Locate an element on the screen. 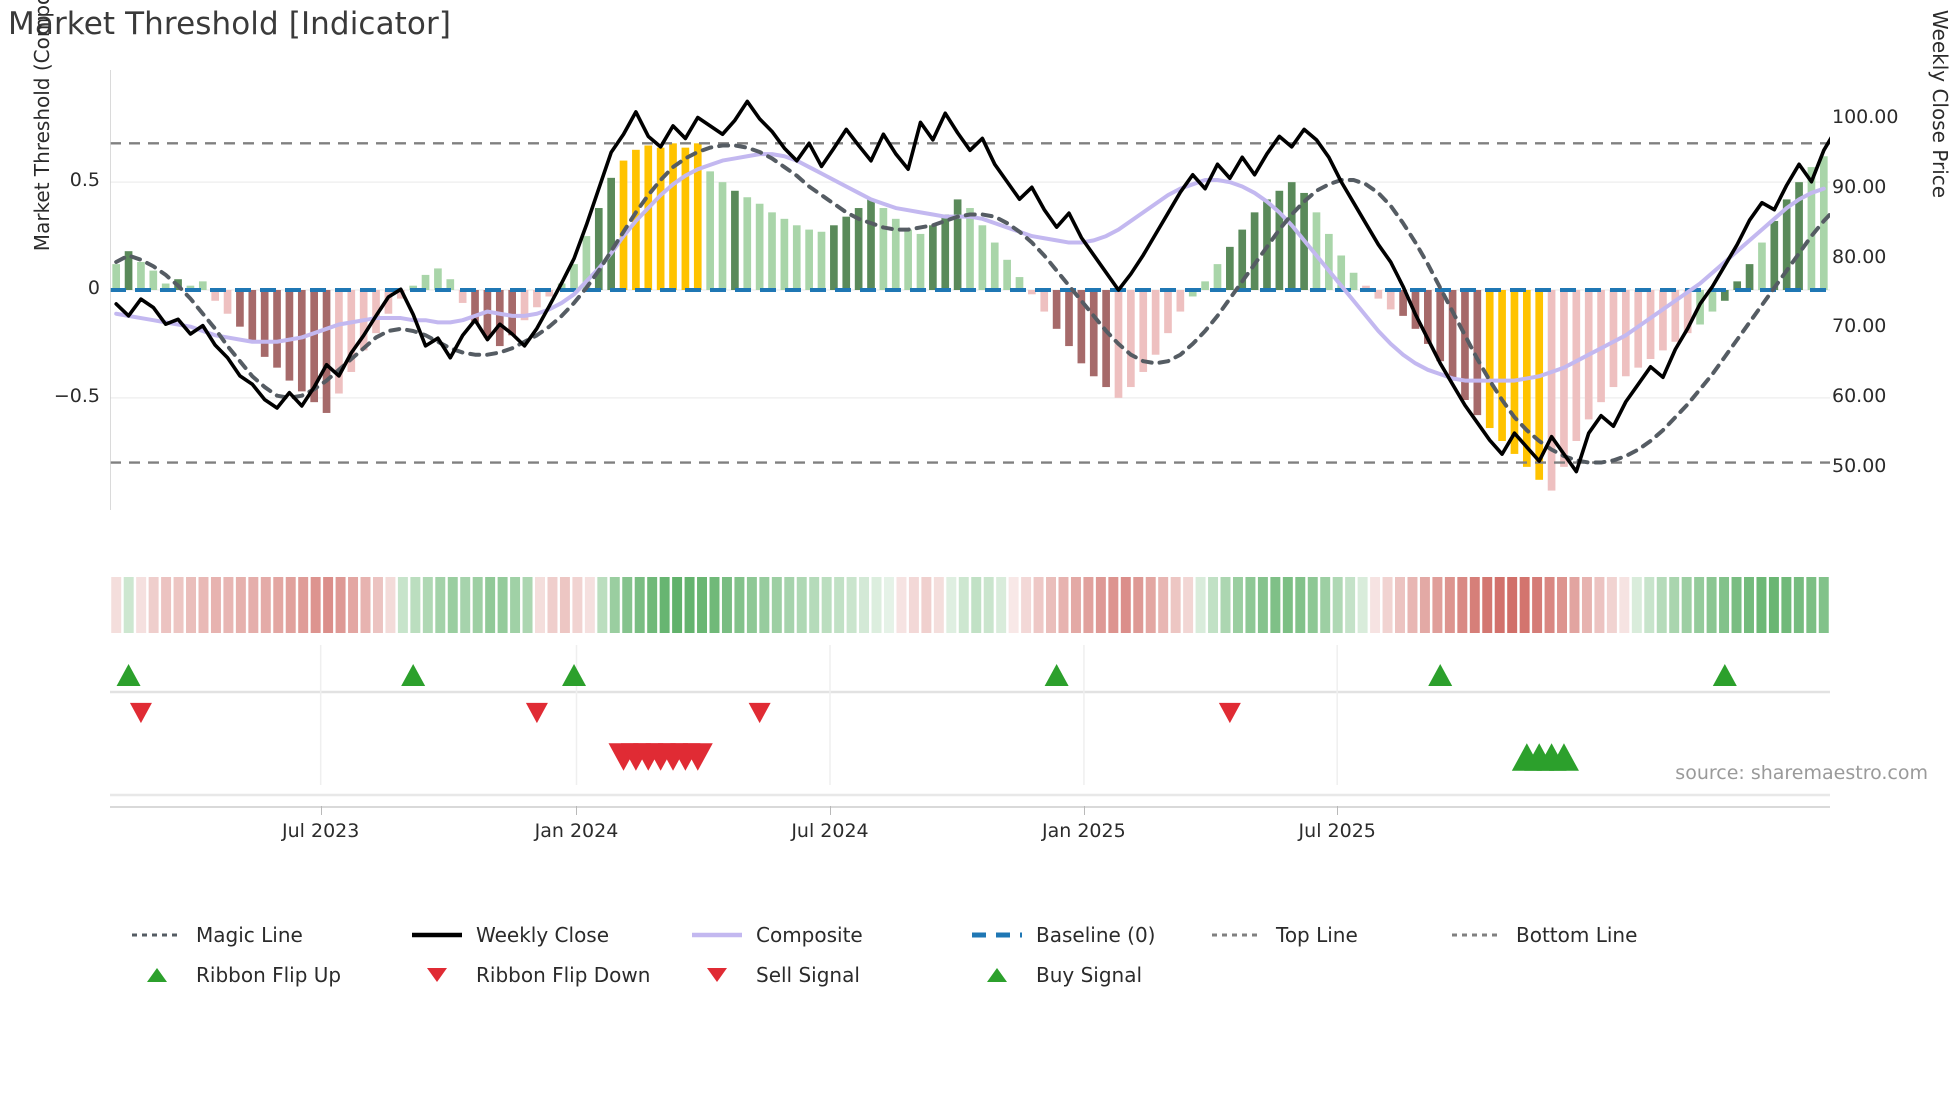 The width and height of the screenshot is (1960, 1102). x-tick-label: Jul 2024 is located at coordinates (830, 831).